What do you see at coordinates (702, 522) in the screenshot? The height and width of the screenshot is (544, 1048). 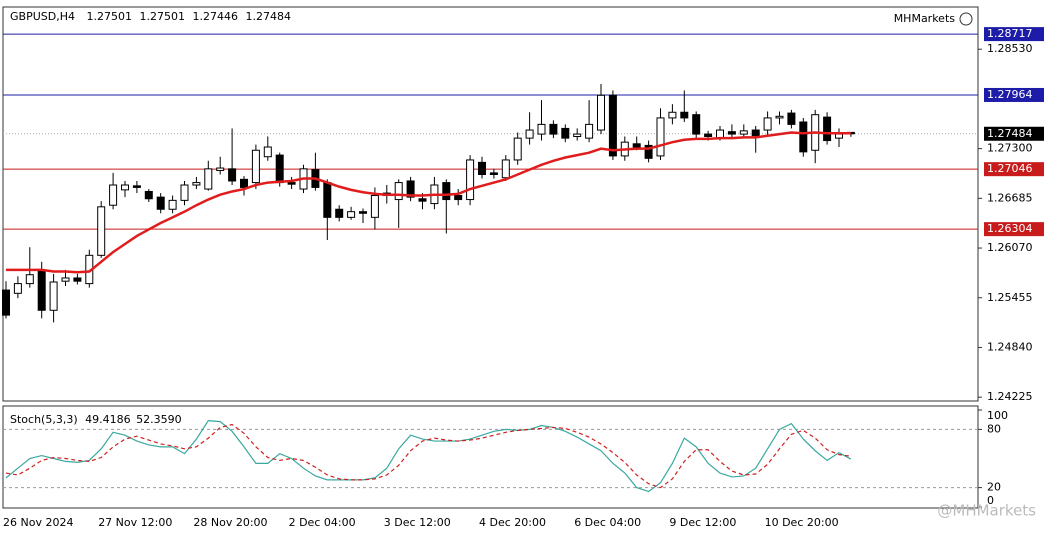 I see `x-tick-label: 9 Dec 12:00` at bounding box center [702, 522].